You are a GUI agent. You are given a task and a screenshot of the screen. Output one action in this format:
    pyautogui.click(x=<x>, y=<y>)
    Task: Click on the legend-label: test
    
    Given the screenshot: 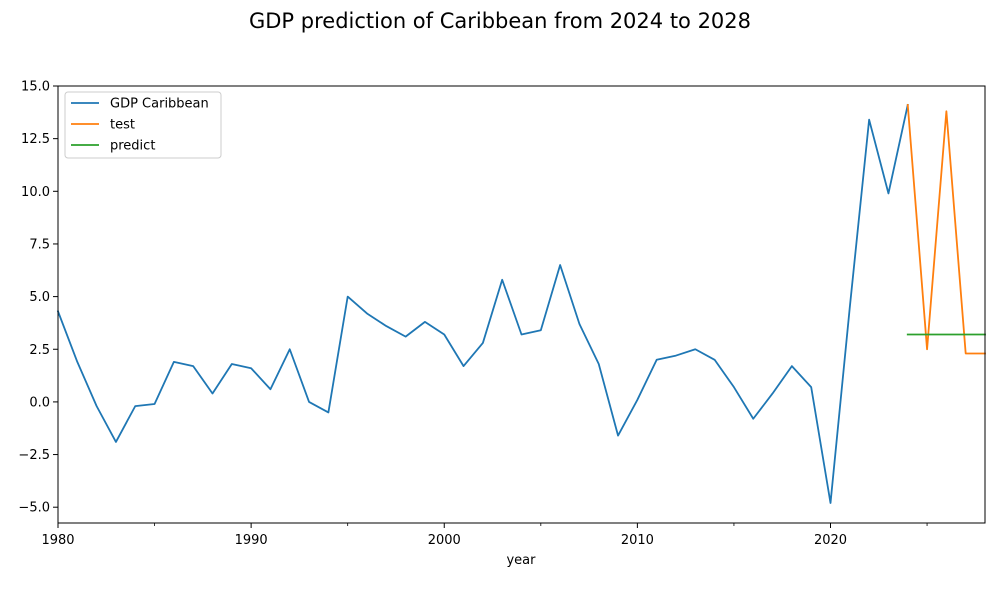 What is the action you would take?
    pyautogui.click(x=122, y=125)
    